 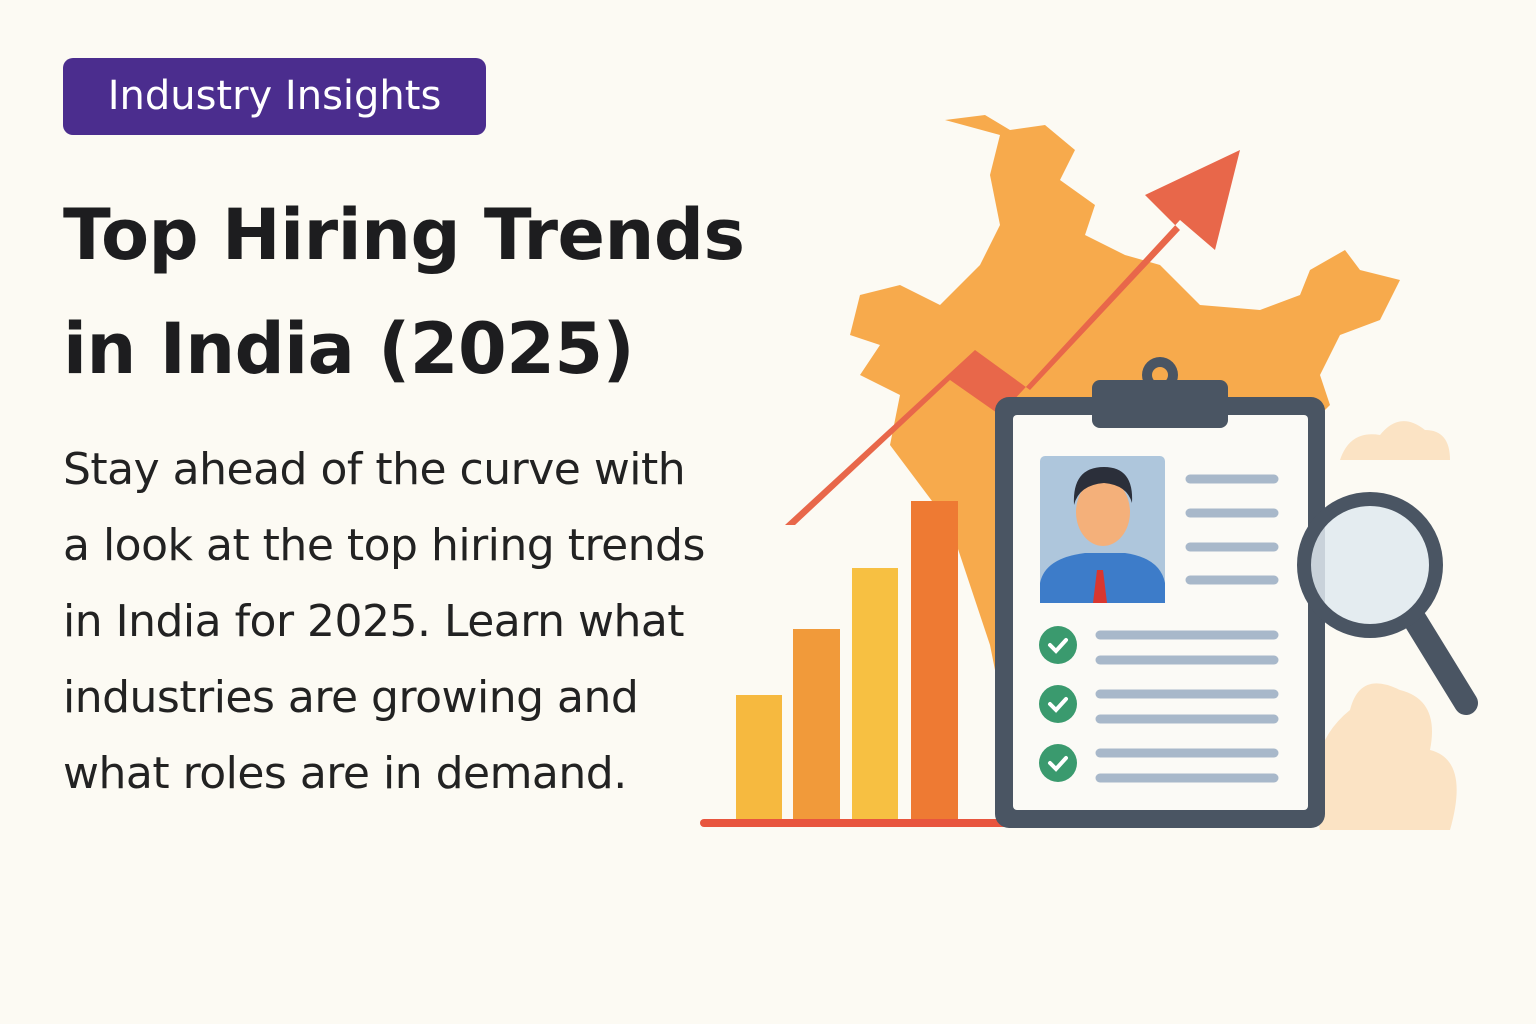 I want to click on description-line: what roles are in demand., so click(x=345, y=773).